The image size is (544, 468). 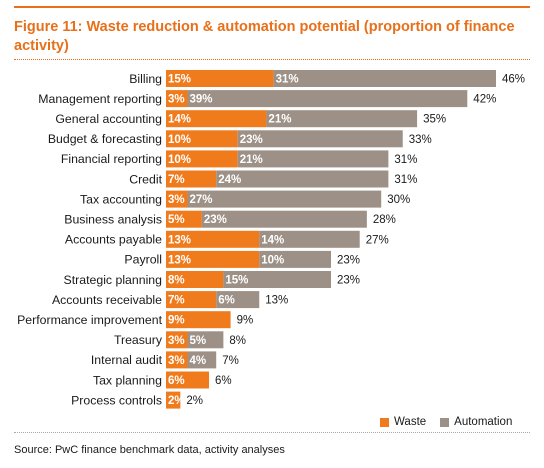 I want to click on category-label-accounts-payable: Accounts payable, so click(x=113, y=240).